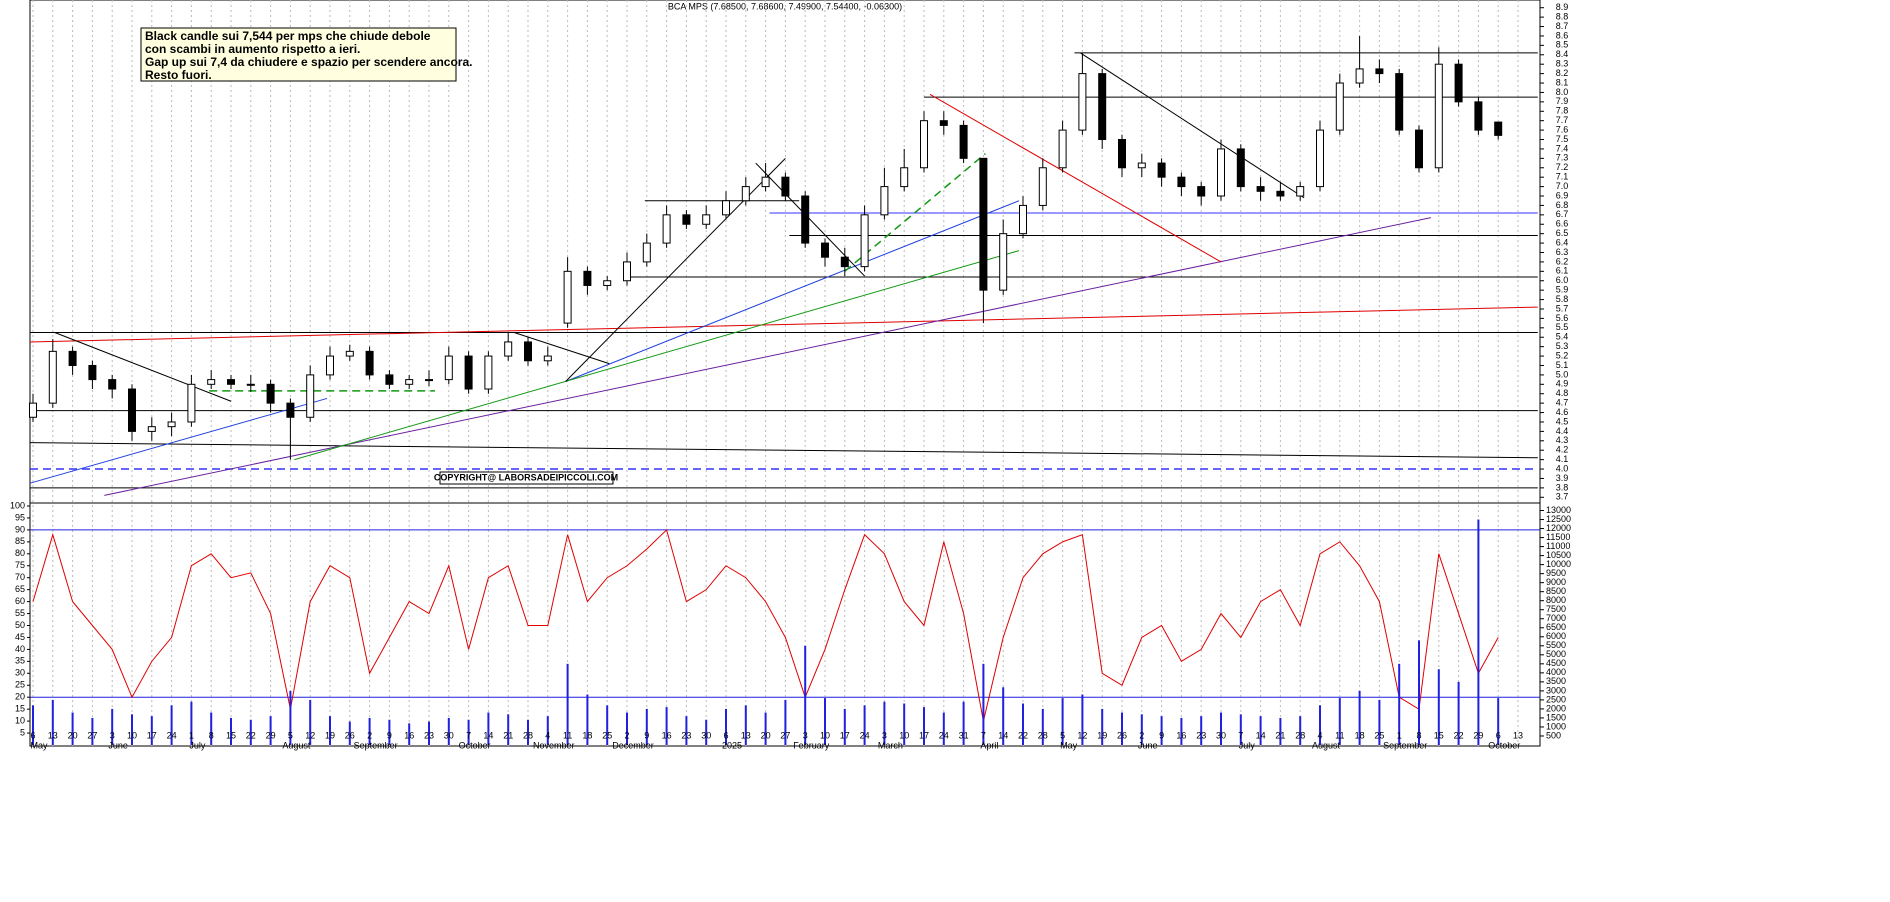 This screenshot has width=1890, height=902. I want to click on x-month-label: February, so click(811, 745).